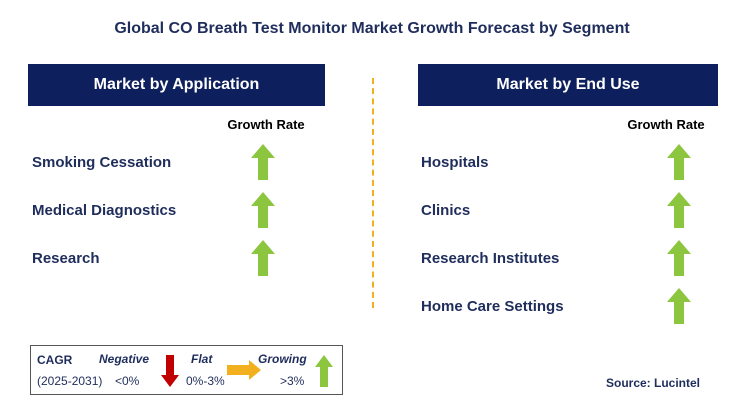  I want to click on application-item-smoking-cessation: Smoking Cessation, so click(102, 162).